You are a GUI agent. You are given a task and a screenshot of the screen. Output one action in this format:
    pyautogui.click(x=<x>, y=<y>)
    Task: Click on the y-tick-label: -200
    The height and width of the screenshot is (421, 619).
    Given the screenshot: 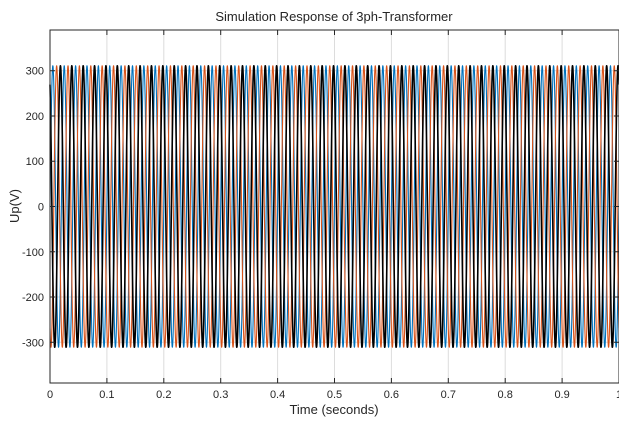 What is the action you would take?
    pyautogui.click(x=33, y=298)
    